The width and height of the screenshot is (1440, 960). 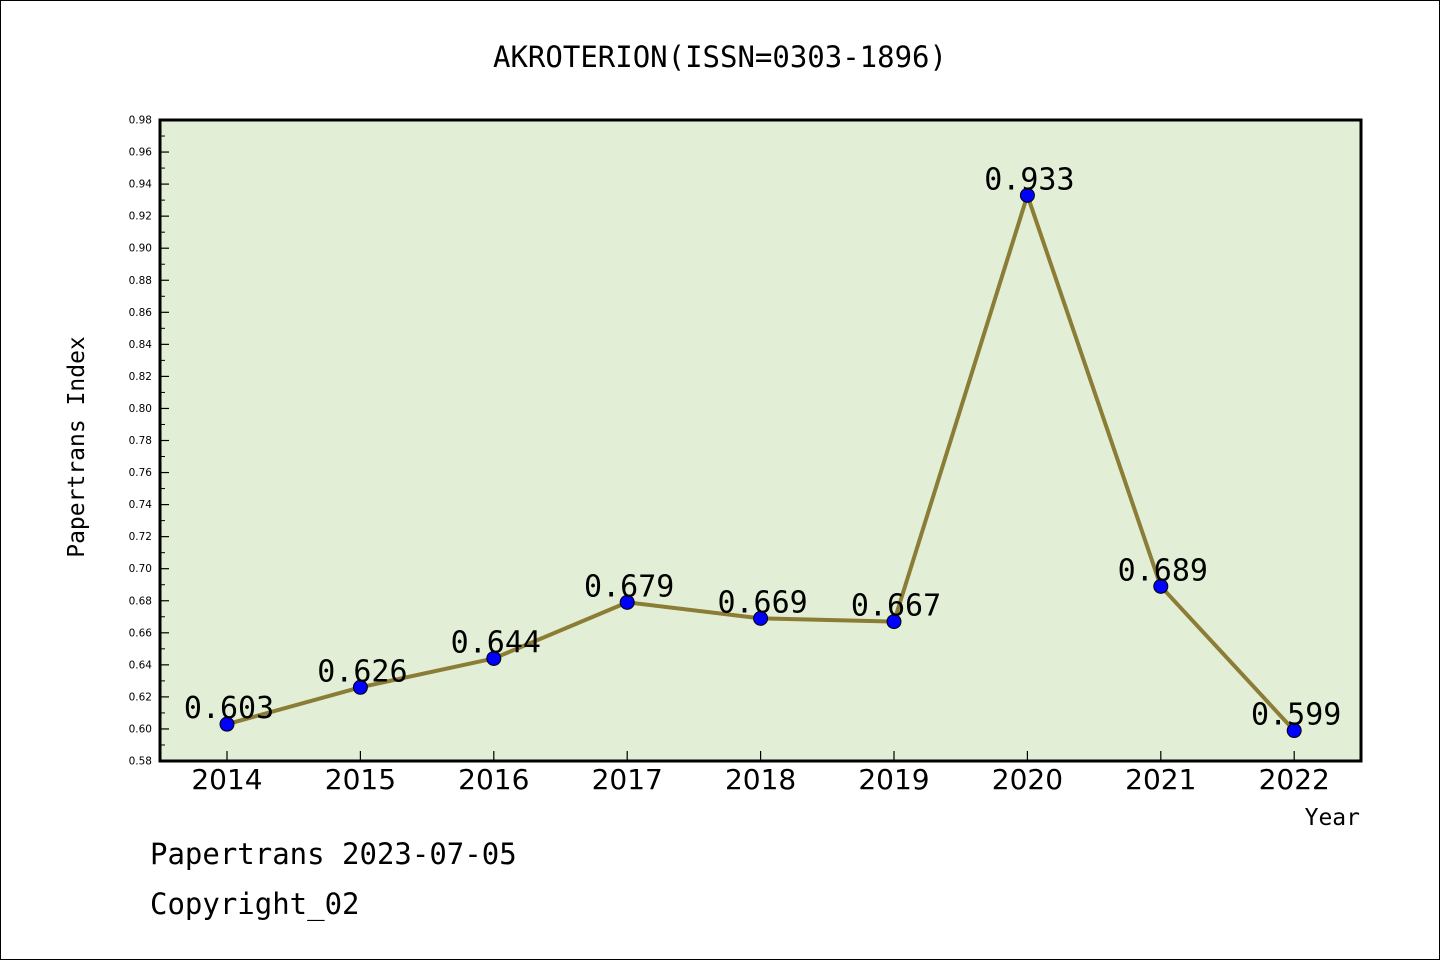 What do you see at coordinates (333, 854) in the screenshot?
I see `footer-date: Papertrans 2023-07-05` at bounding box center [333, 854].